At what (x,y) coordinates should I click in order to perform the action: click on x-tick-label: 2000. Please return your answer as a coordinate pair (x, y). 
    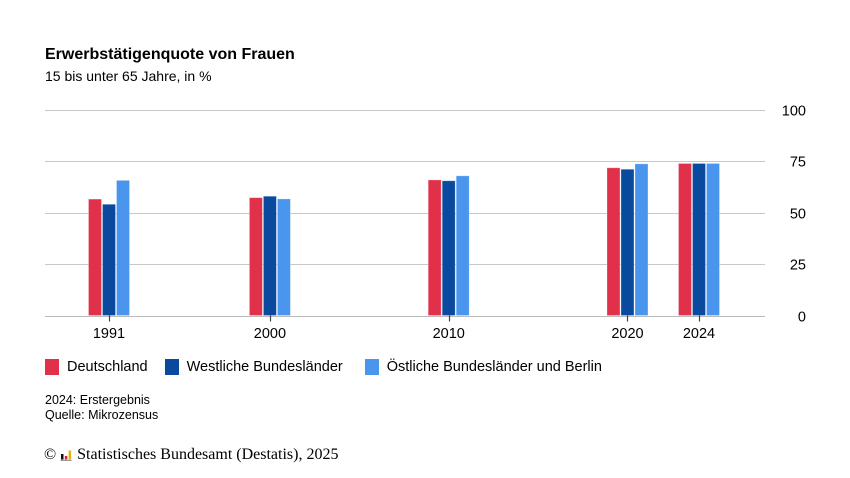
    Looking at the image, I should click on (270, 334).